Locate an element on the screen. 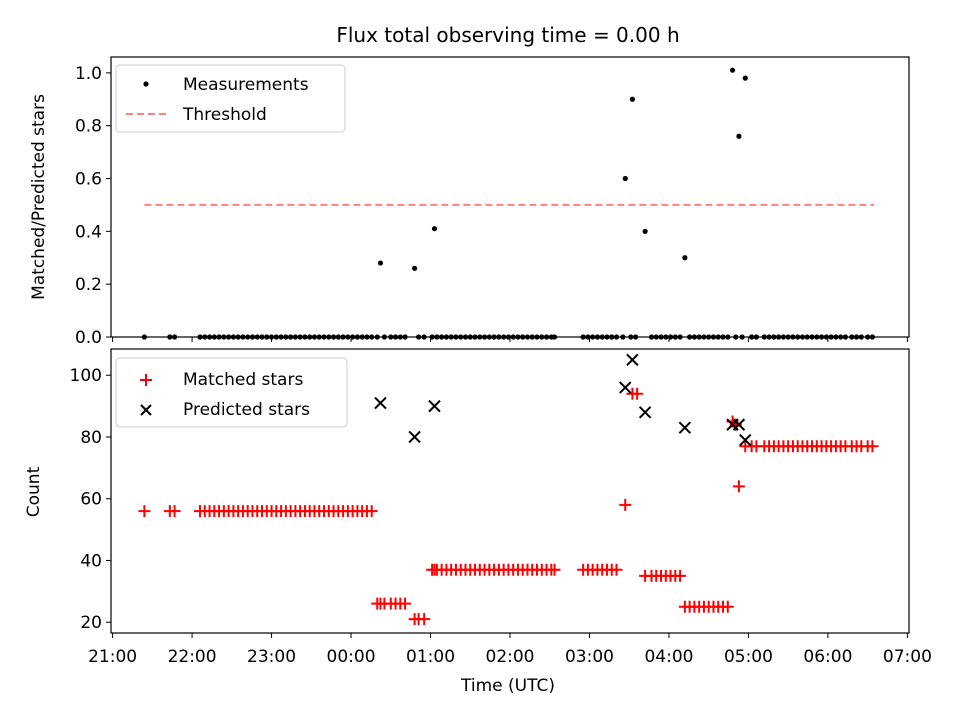 The width and height of the screenshot is (960, 720). threshold-legend-label: Threshold is located at coordinates (224, 115).